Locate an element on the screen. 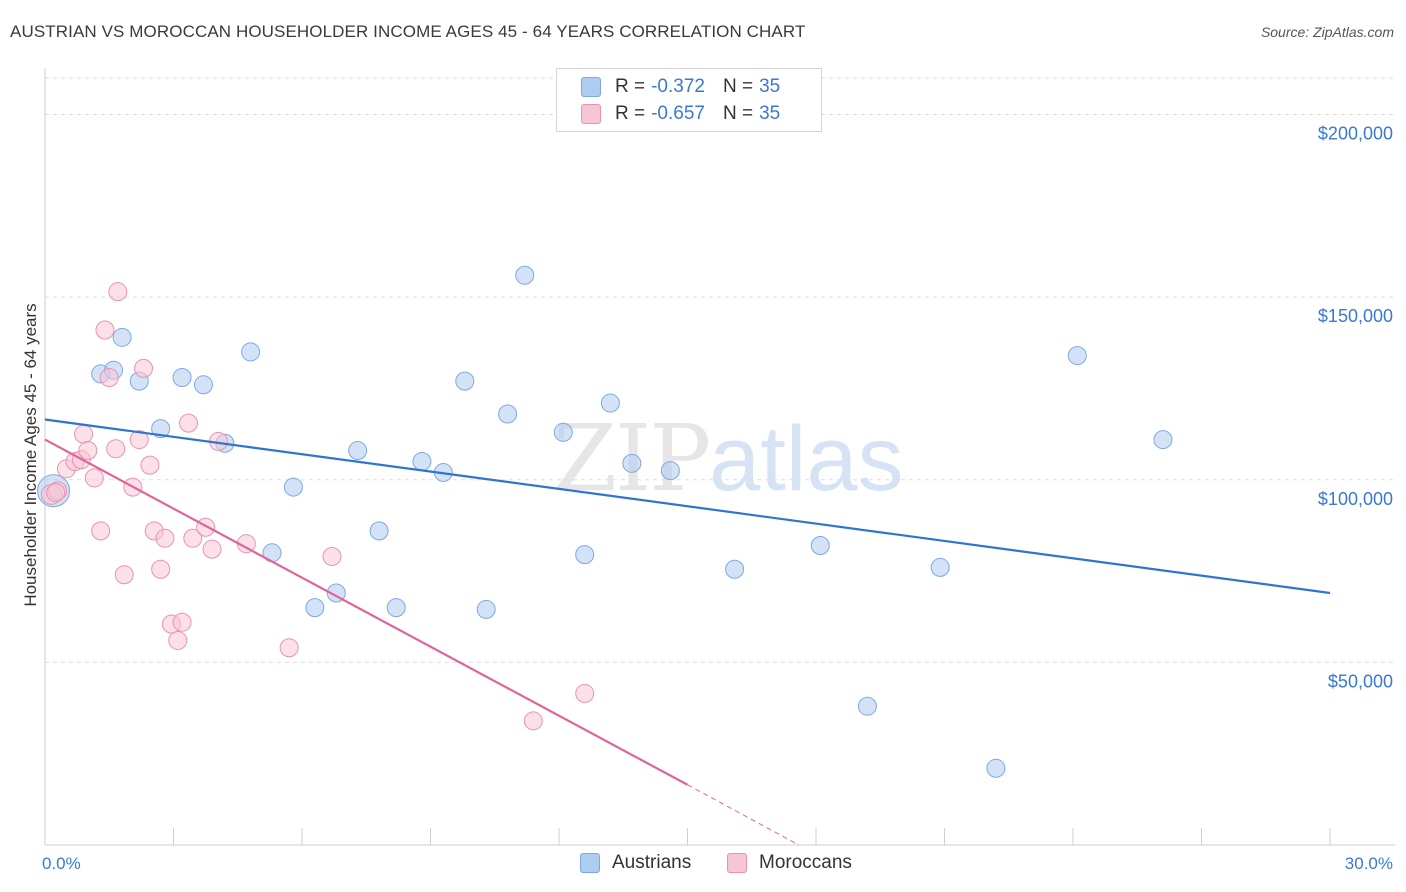 This screenshot has width=1406, height=892. legend-row-moroccans: R = -0.657 N = 35 is located at coordinates (680, 114).